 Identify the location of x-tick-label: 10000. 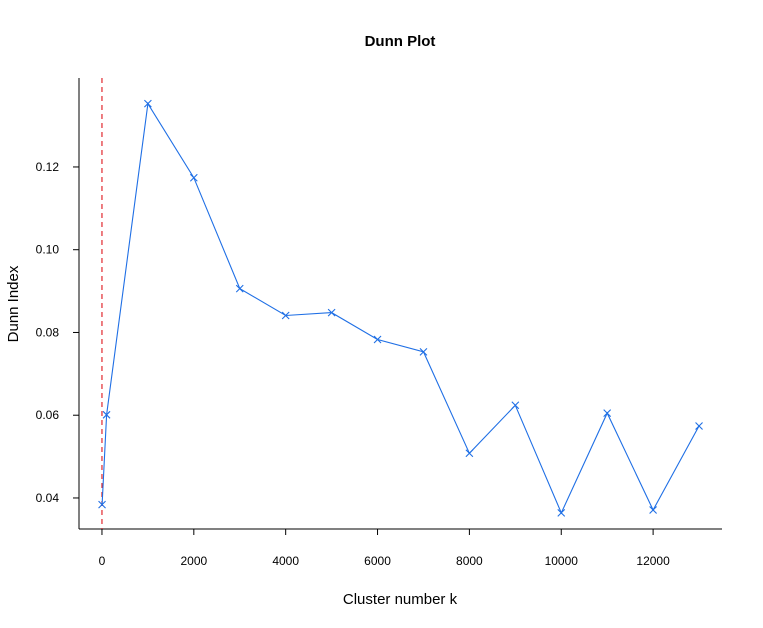
(562, 561).